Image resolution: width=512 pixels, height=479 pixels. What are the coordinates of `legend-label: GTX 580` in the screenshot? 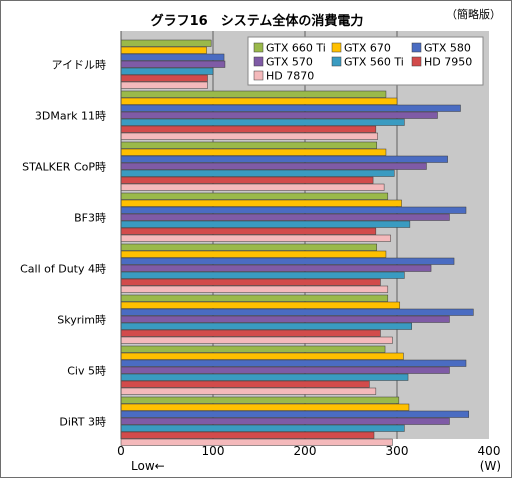 It's located at (447, 48).